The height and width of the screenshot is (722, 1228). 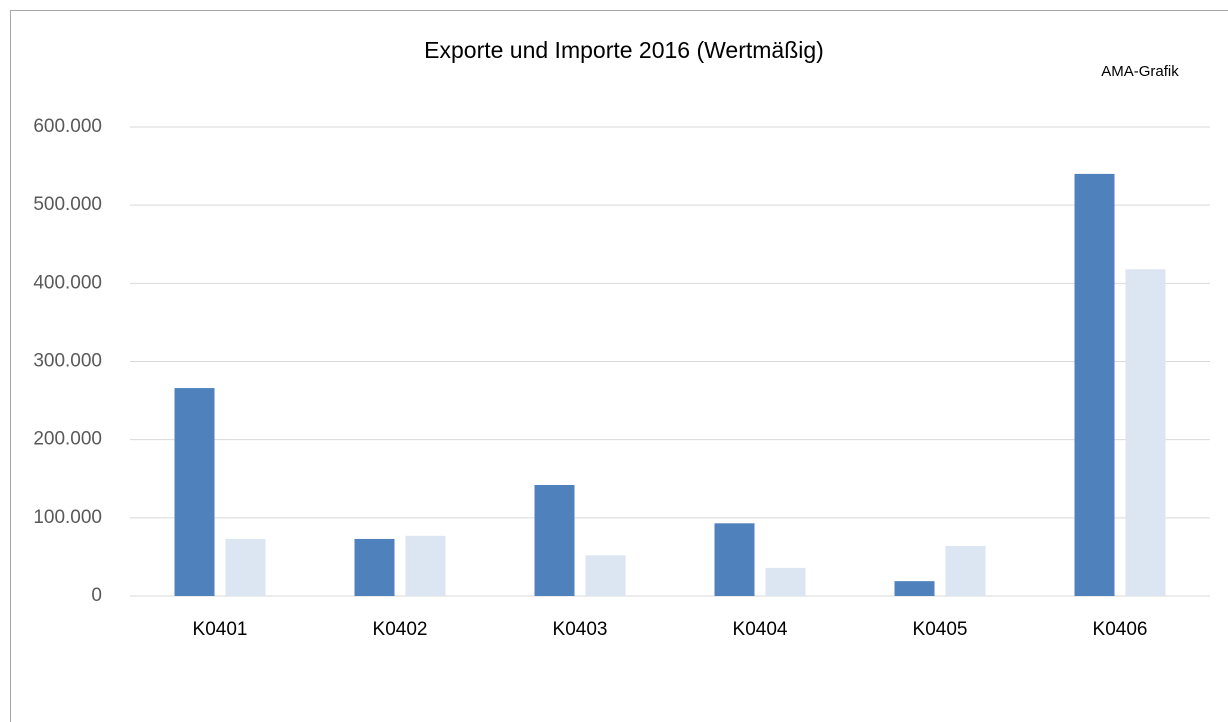 What do you see at coordinates (67, 204) in the screenshot?
I see `y-tick-label: 500.000` at bounding box center [67, 204].